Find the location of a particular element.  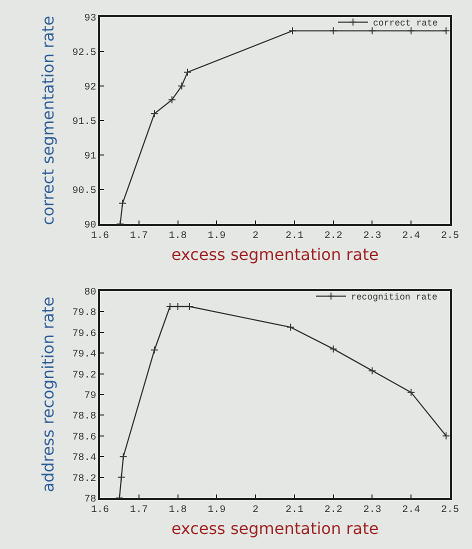

y-tick-label: 90 is located at coordinates (90, 226).